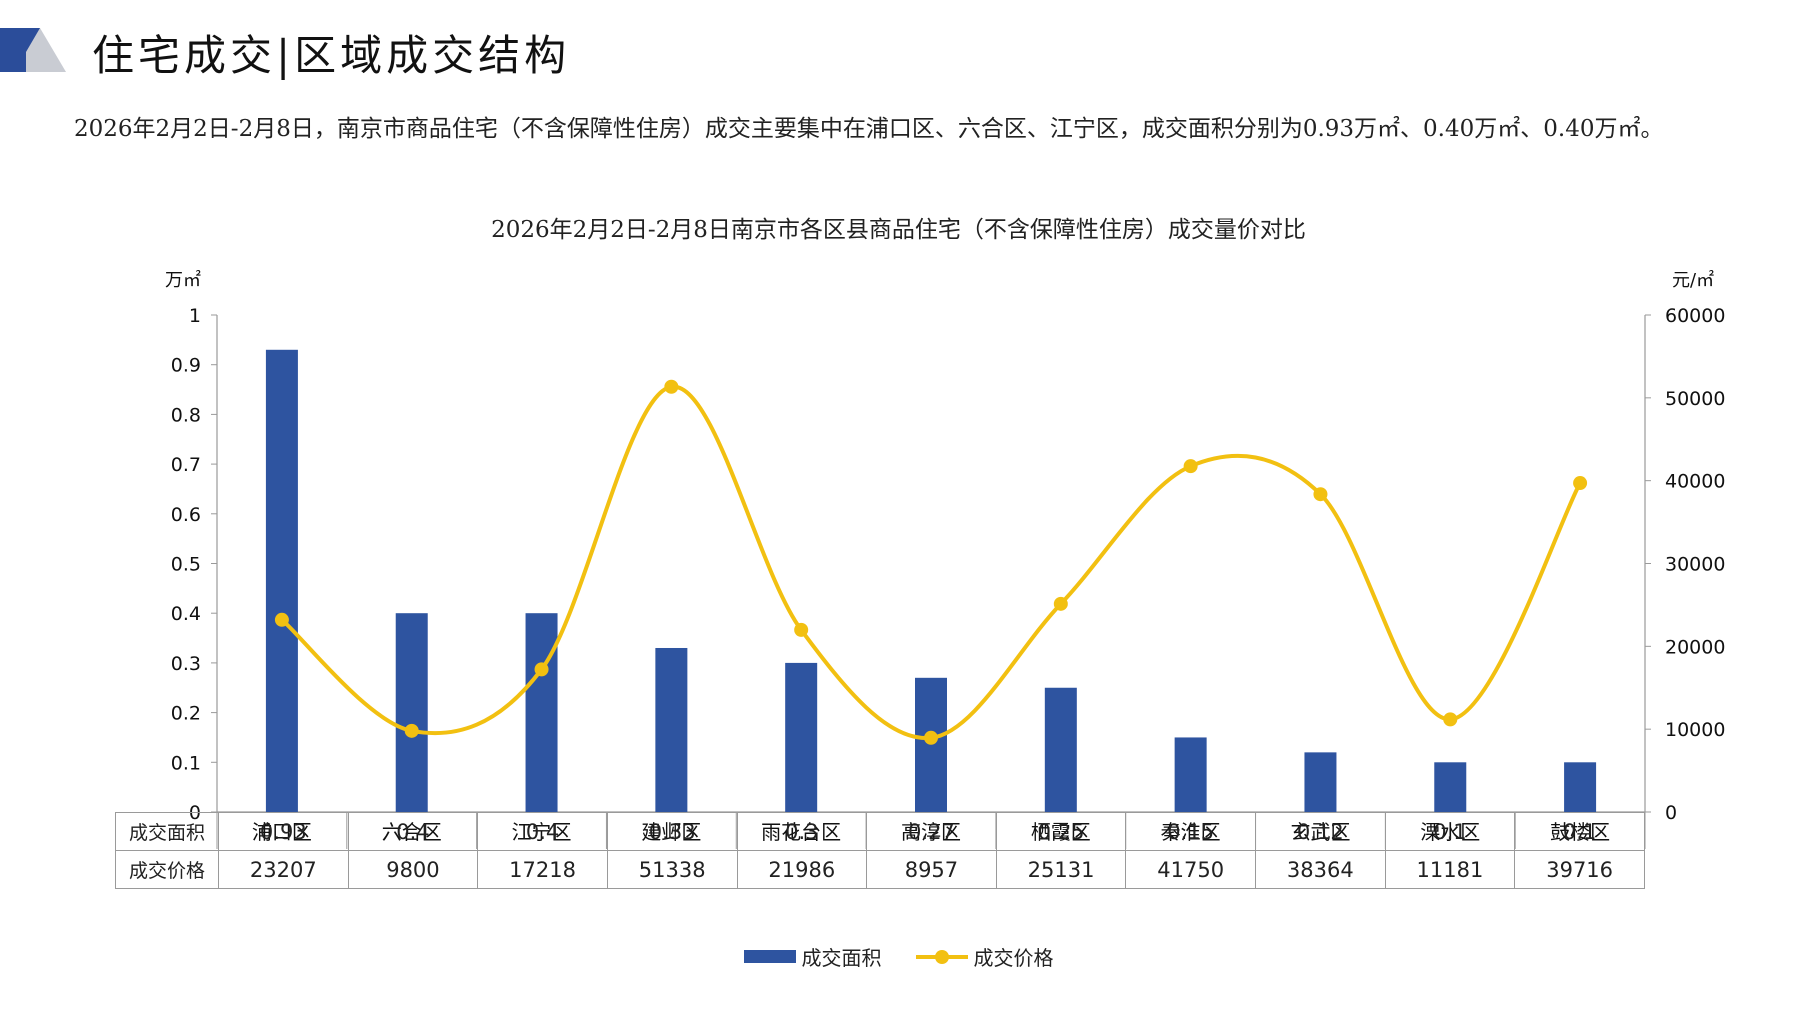 This screenshot has width=1797, height=1010. What do you see at coordinates (1695, 399) in the screenshot?
I see `right-tick-label: 50000` at bounding box center [1695, 399].